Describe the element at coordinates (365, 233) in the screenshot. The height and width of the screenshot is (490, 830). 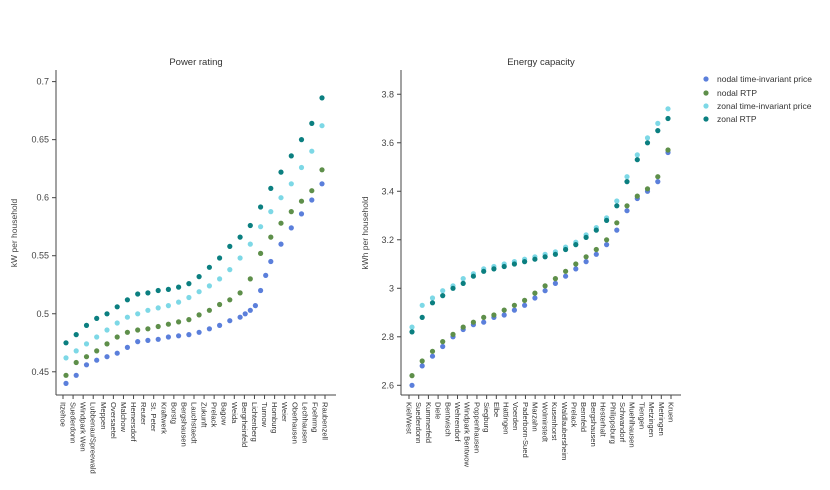
I see `energy-capacity-ylabel: kWh per household` at that location.